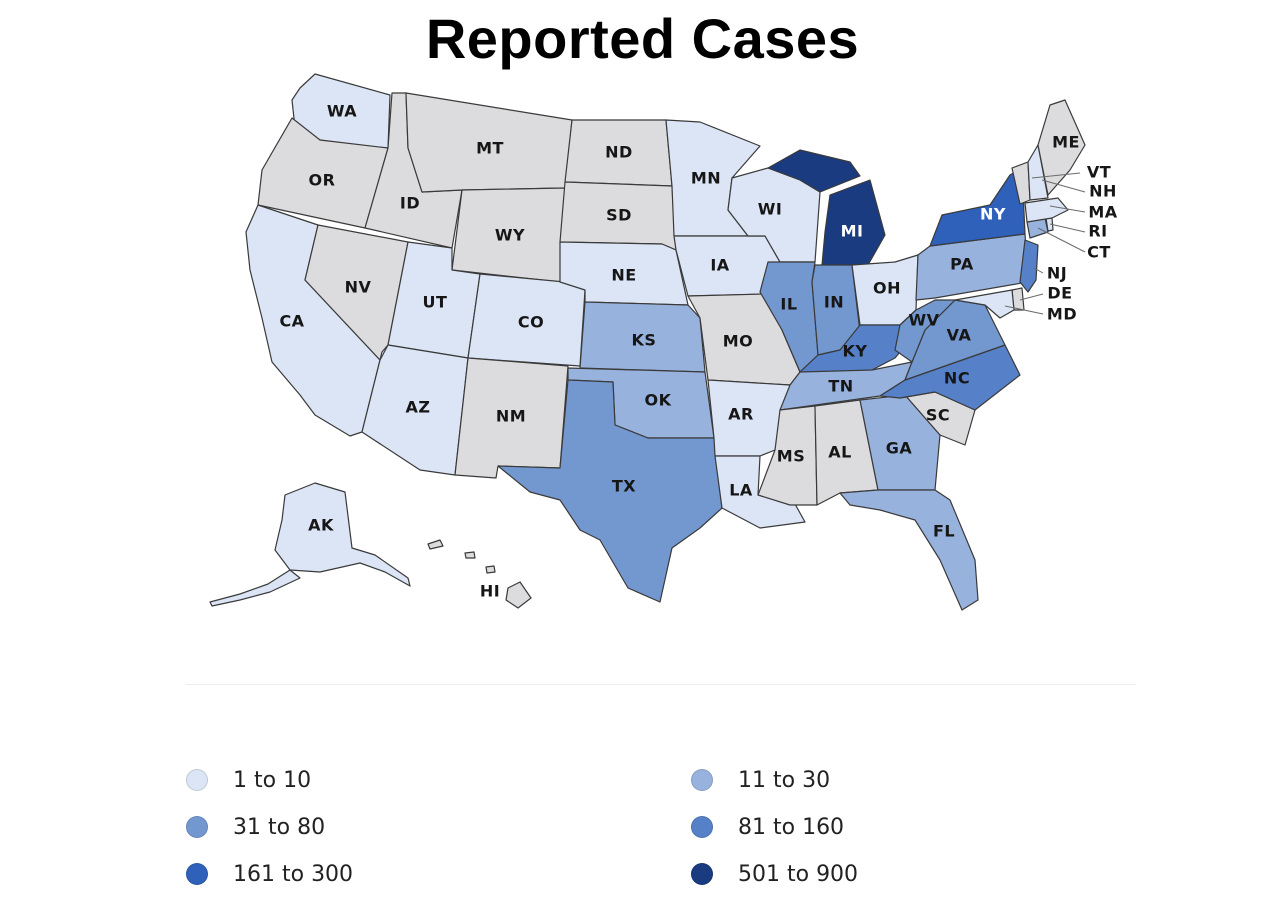 The height and width of the screenshot is (900, 1285). I want to click on state-label-MS: MS, so click(791, 456).